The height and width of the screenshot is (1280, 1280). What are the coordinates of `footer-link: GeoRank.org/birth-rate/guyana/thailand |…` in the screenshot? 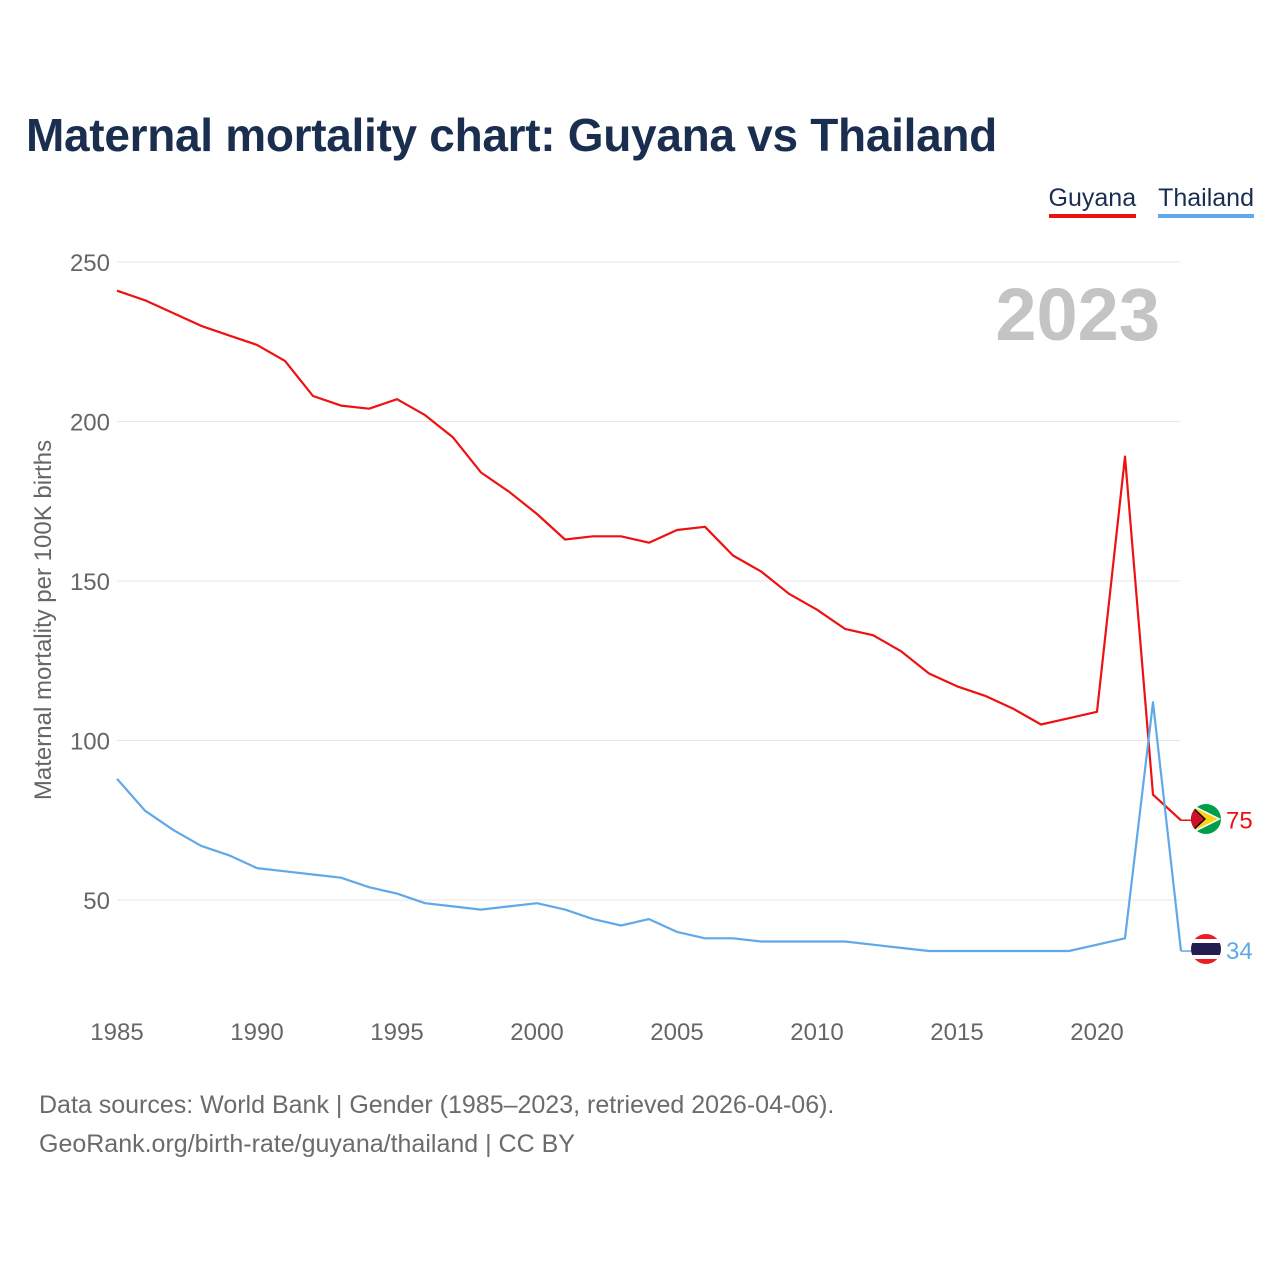 It's located at (307, 1144).